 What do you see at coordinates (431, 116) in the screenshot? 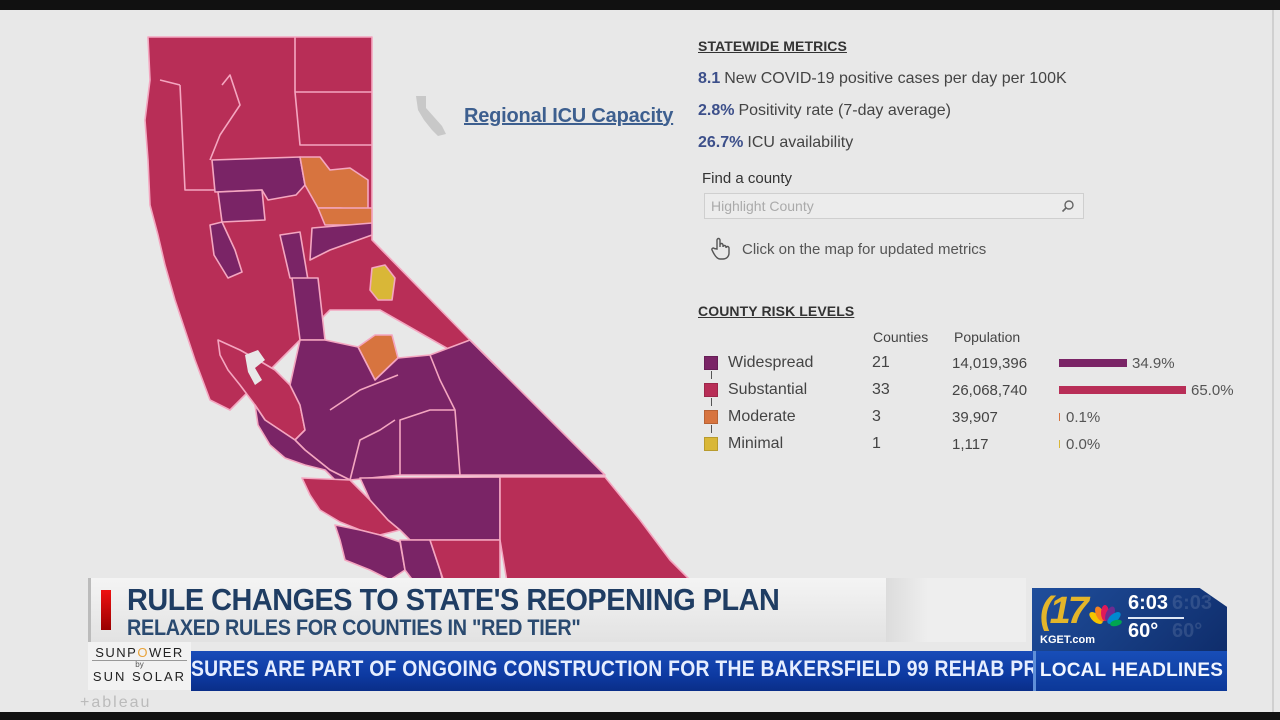
I see `california-outline-icon` at bounding box center [431, 116].